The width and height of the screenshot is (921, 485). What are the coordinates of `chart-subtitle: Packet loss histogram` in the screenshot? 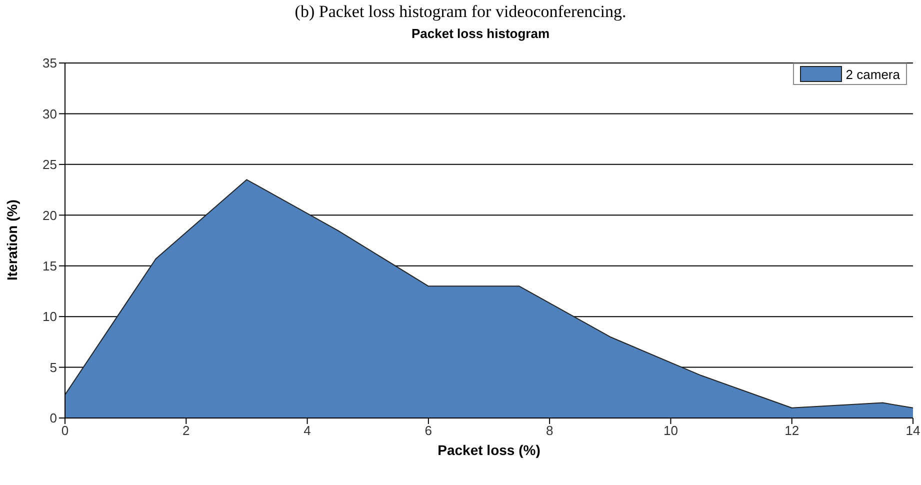 It's located at (480, 33).